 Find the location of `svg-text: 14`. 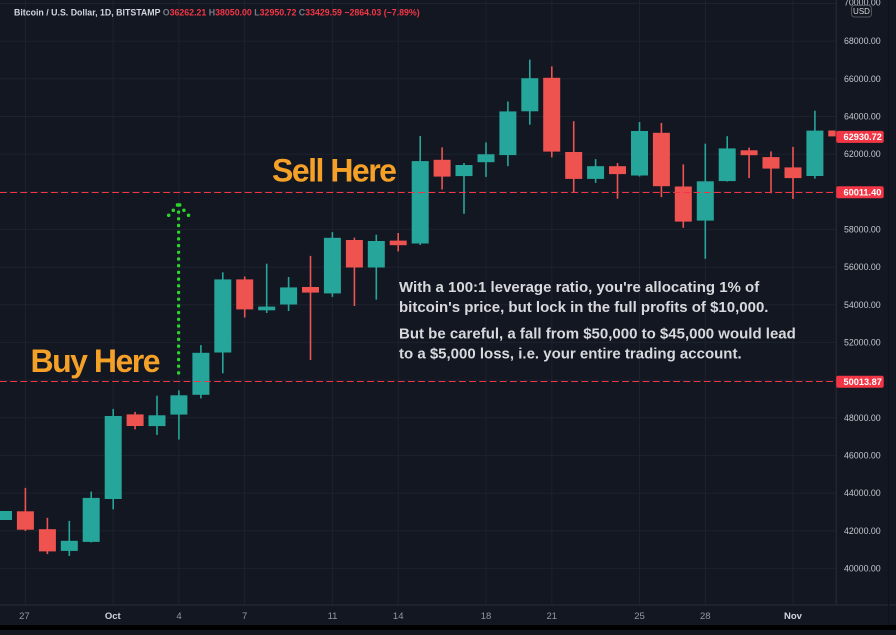

svg-text: 14 is located at coordinates (398, 616).